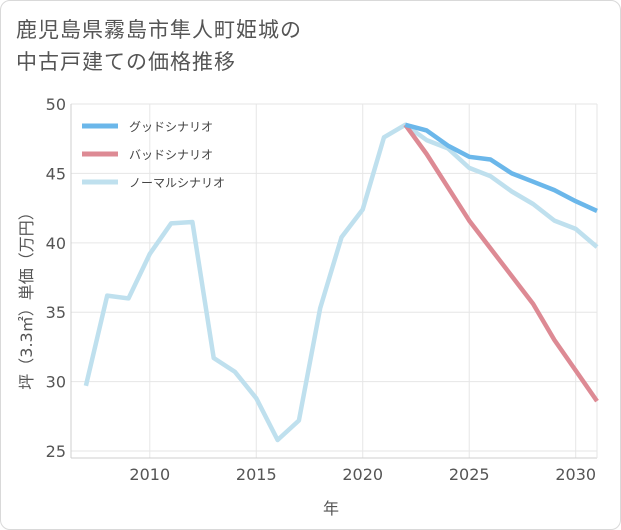 Image resolution: width=621 pixels, height=530 pixels. I want to click on y-tick-label-35: 35, so click(56, 312).